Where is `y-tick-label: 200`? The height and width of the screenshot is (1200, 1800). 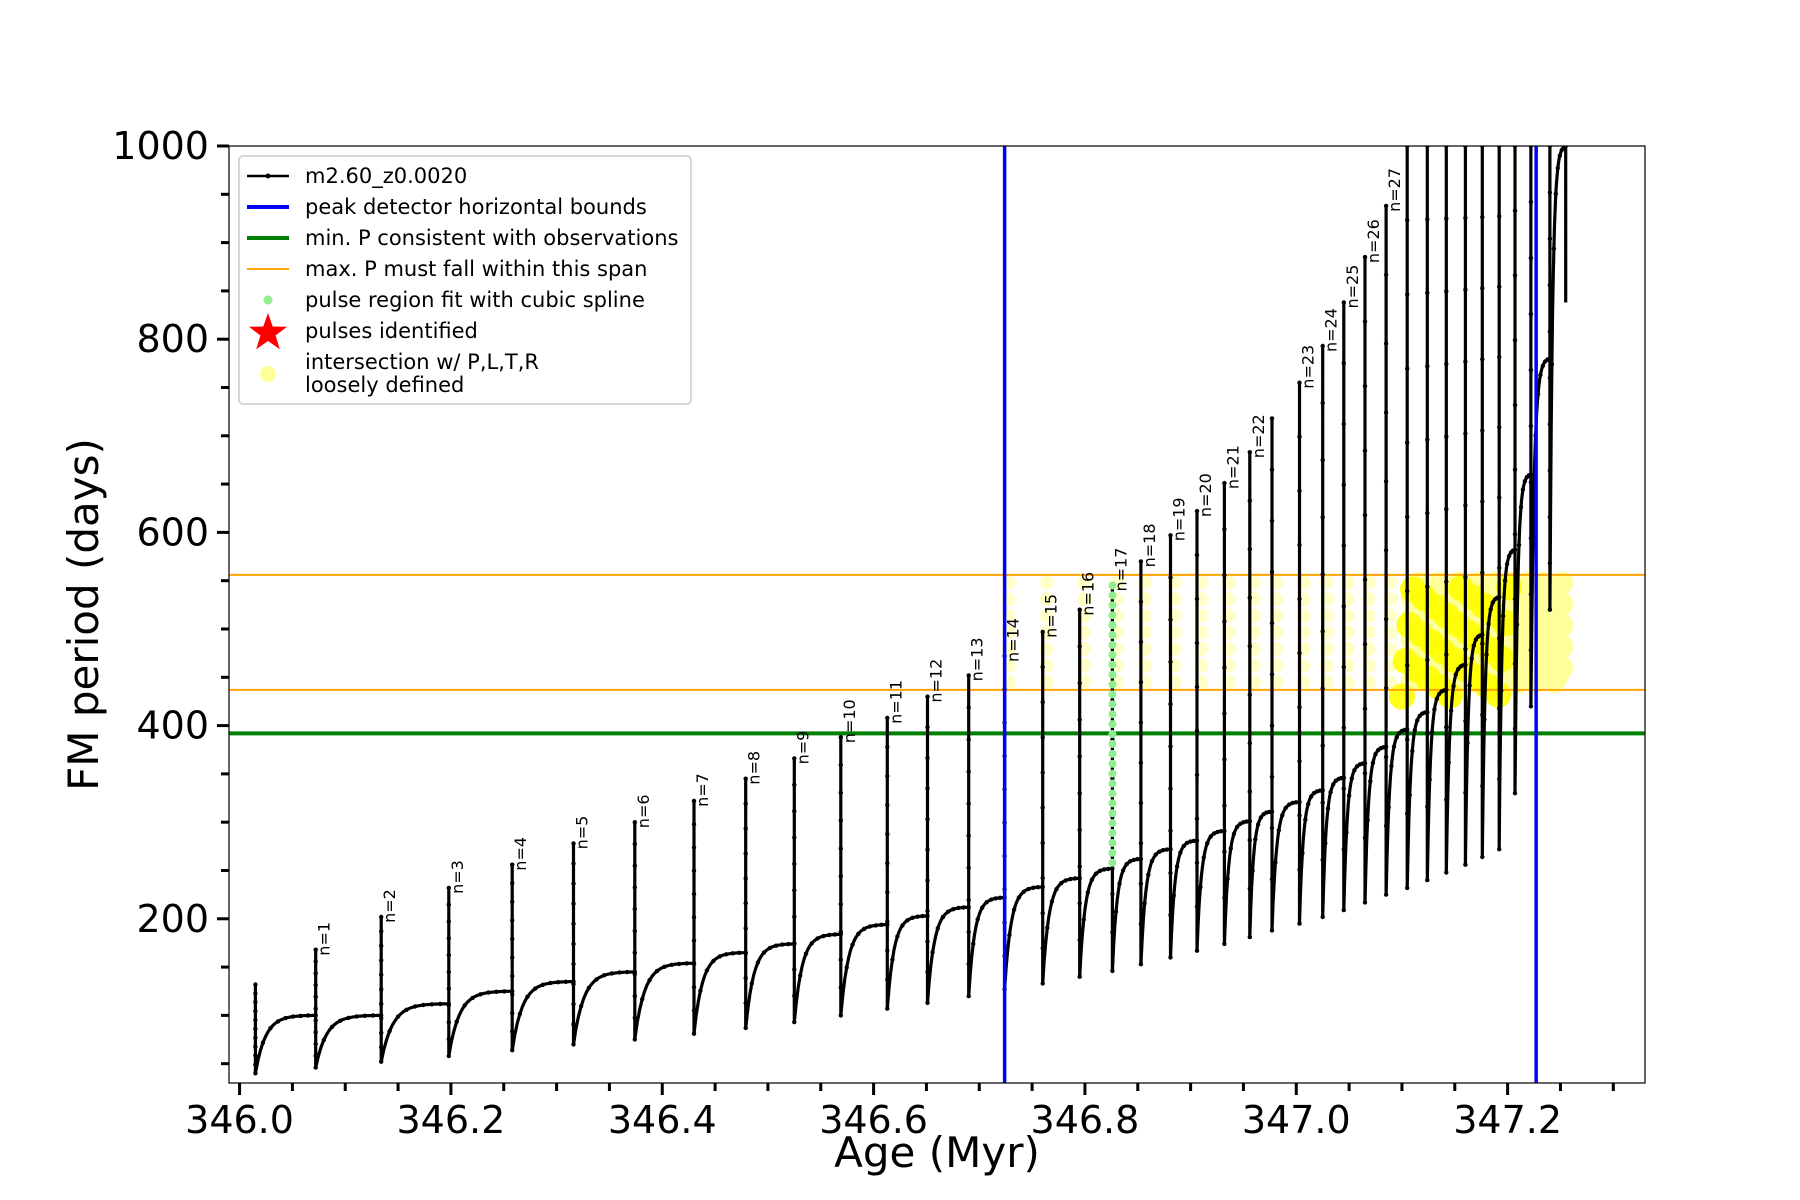
y-tick-label: 200 is located at coordinates (172, 919).